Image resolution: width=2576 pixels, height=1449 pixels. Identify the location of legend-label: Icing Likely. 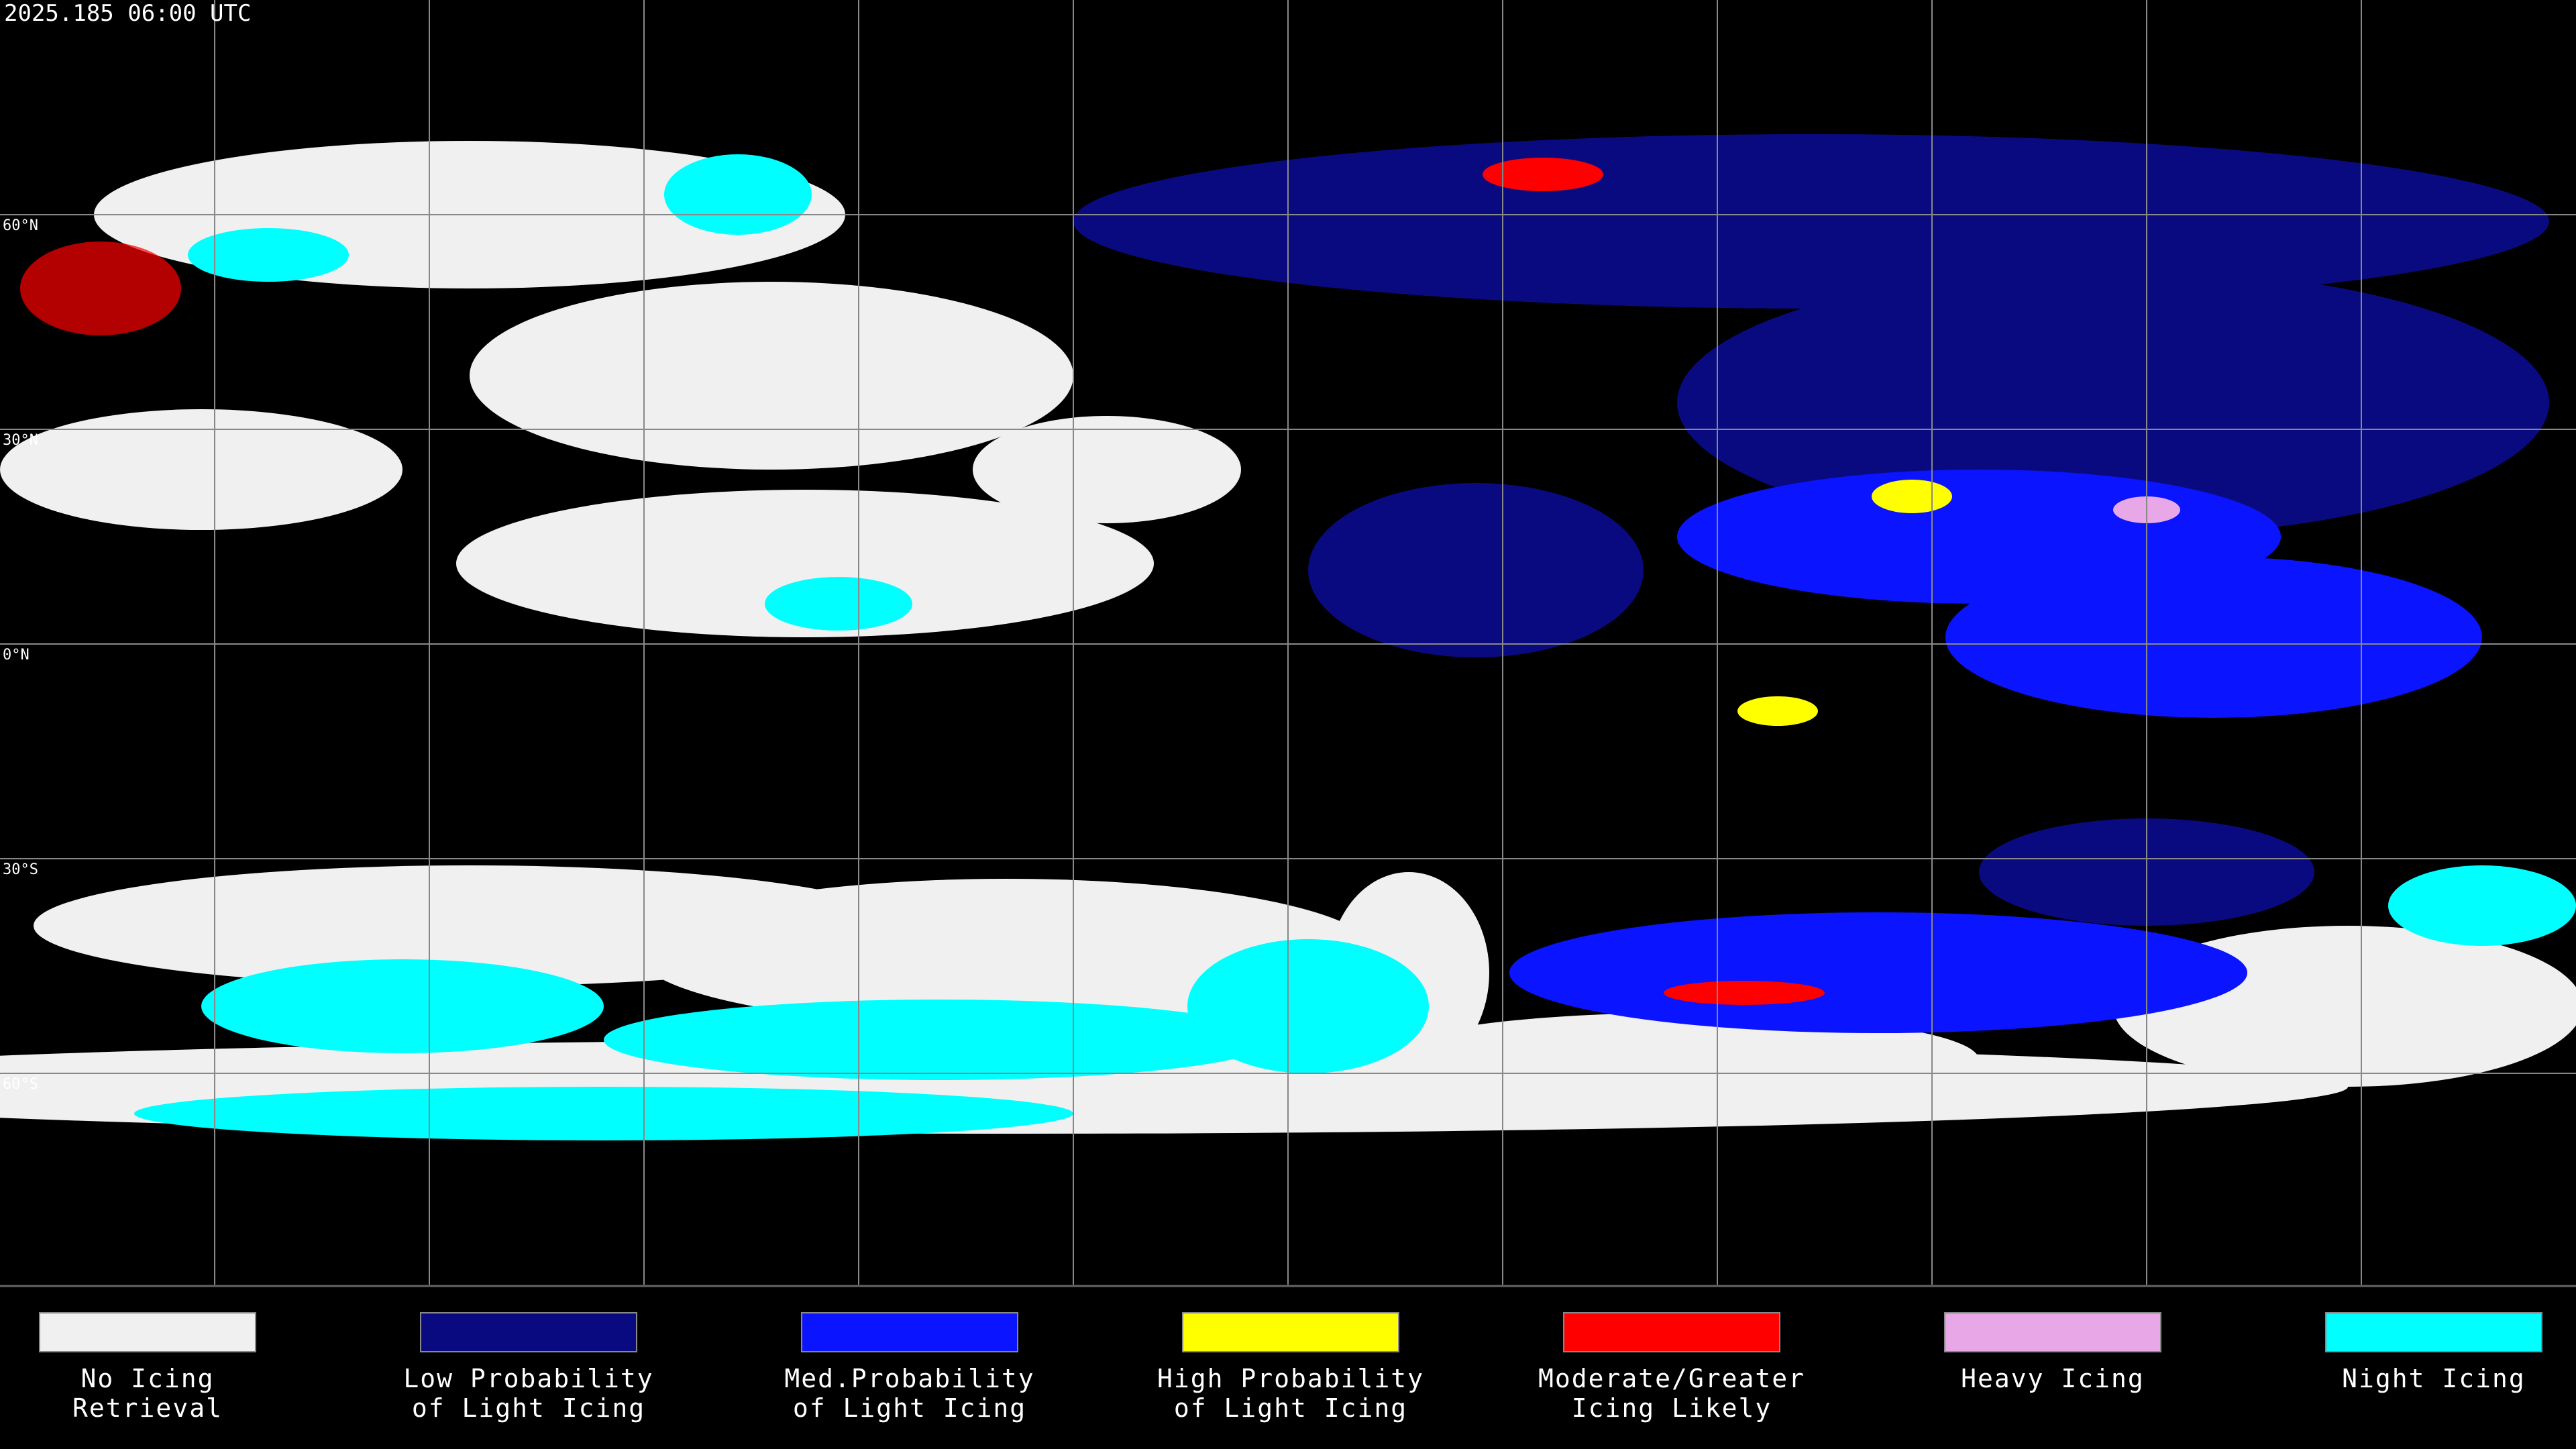
(1672, 1408).